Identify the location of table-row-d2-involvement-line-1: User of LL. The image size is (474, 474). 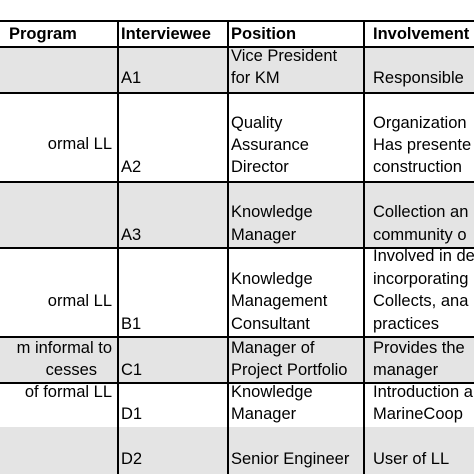
(411, 459).